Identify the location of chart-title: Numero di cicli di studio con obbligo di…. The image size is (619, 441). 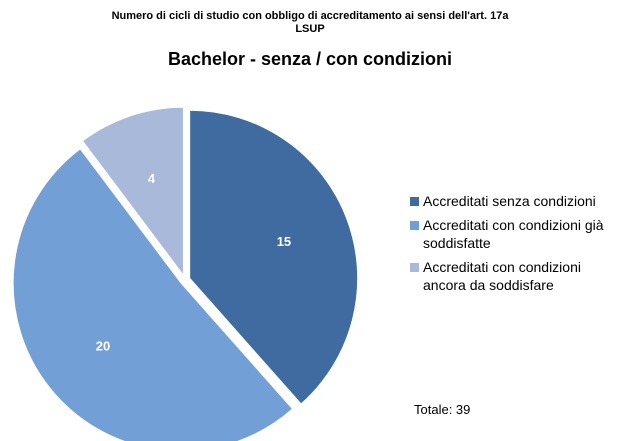
(310, 22).